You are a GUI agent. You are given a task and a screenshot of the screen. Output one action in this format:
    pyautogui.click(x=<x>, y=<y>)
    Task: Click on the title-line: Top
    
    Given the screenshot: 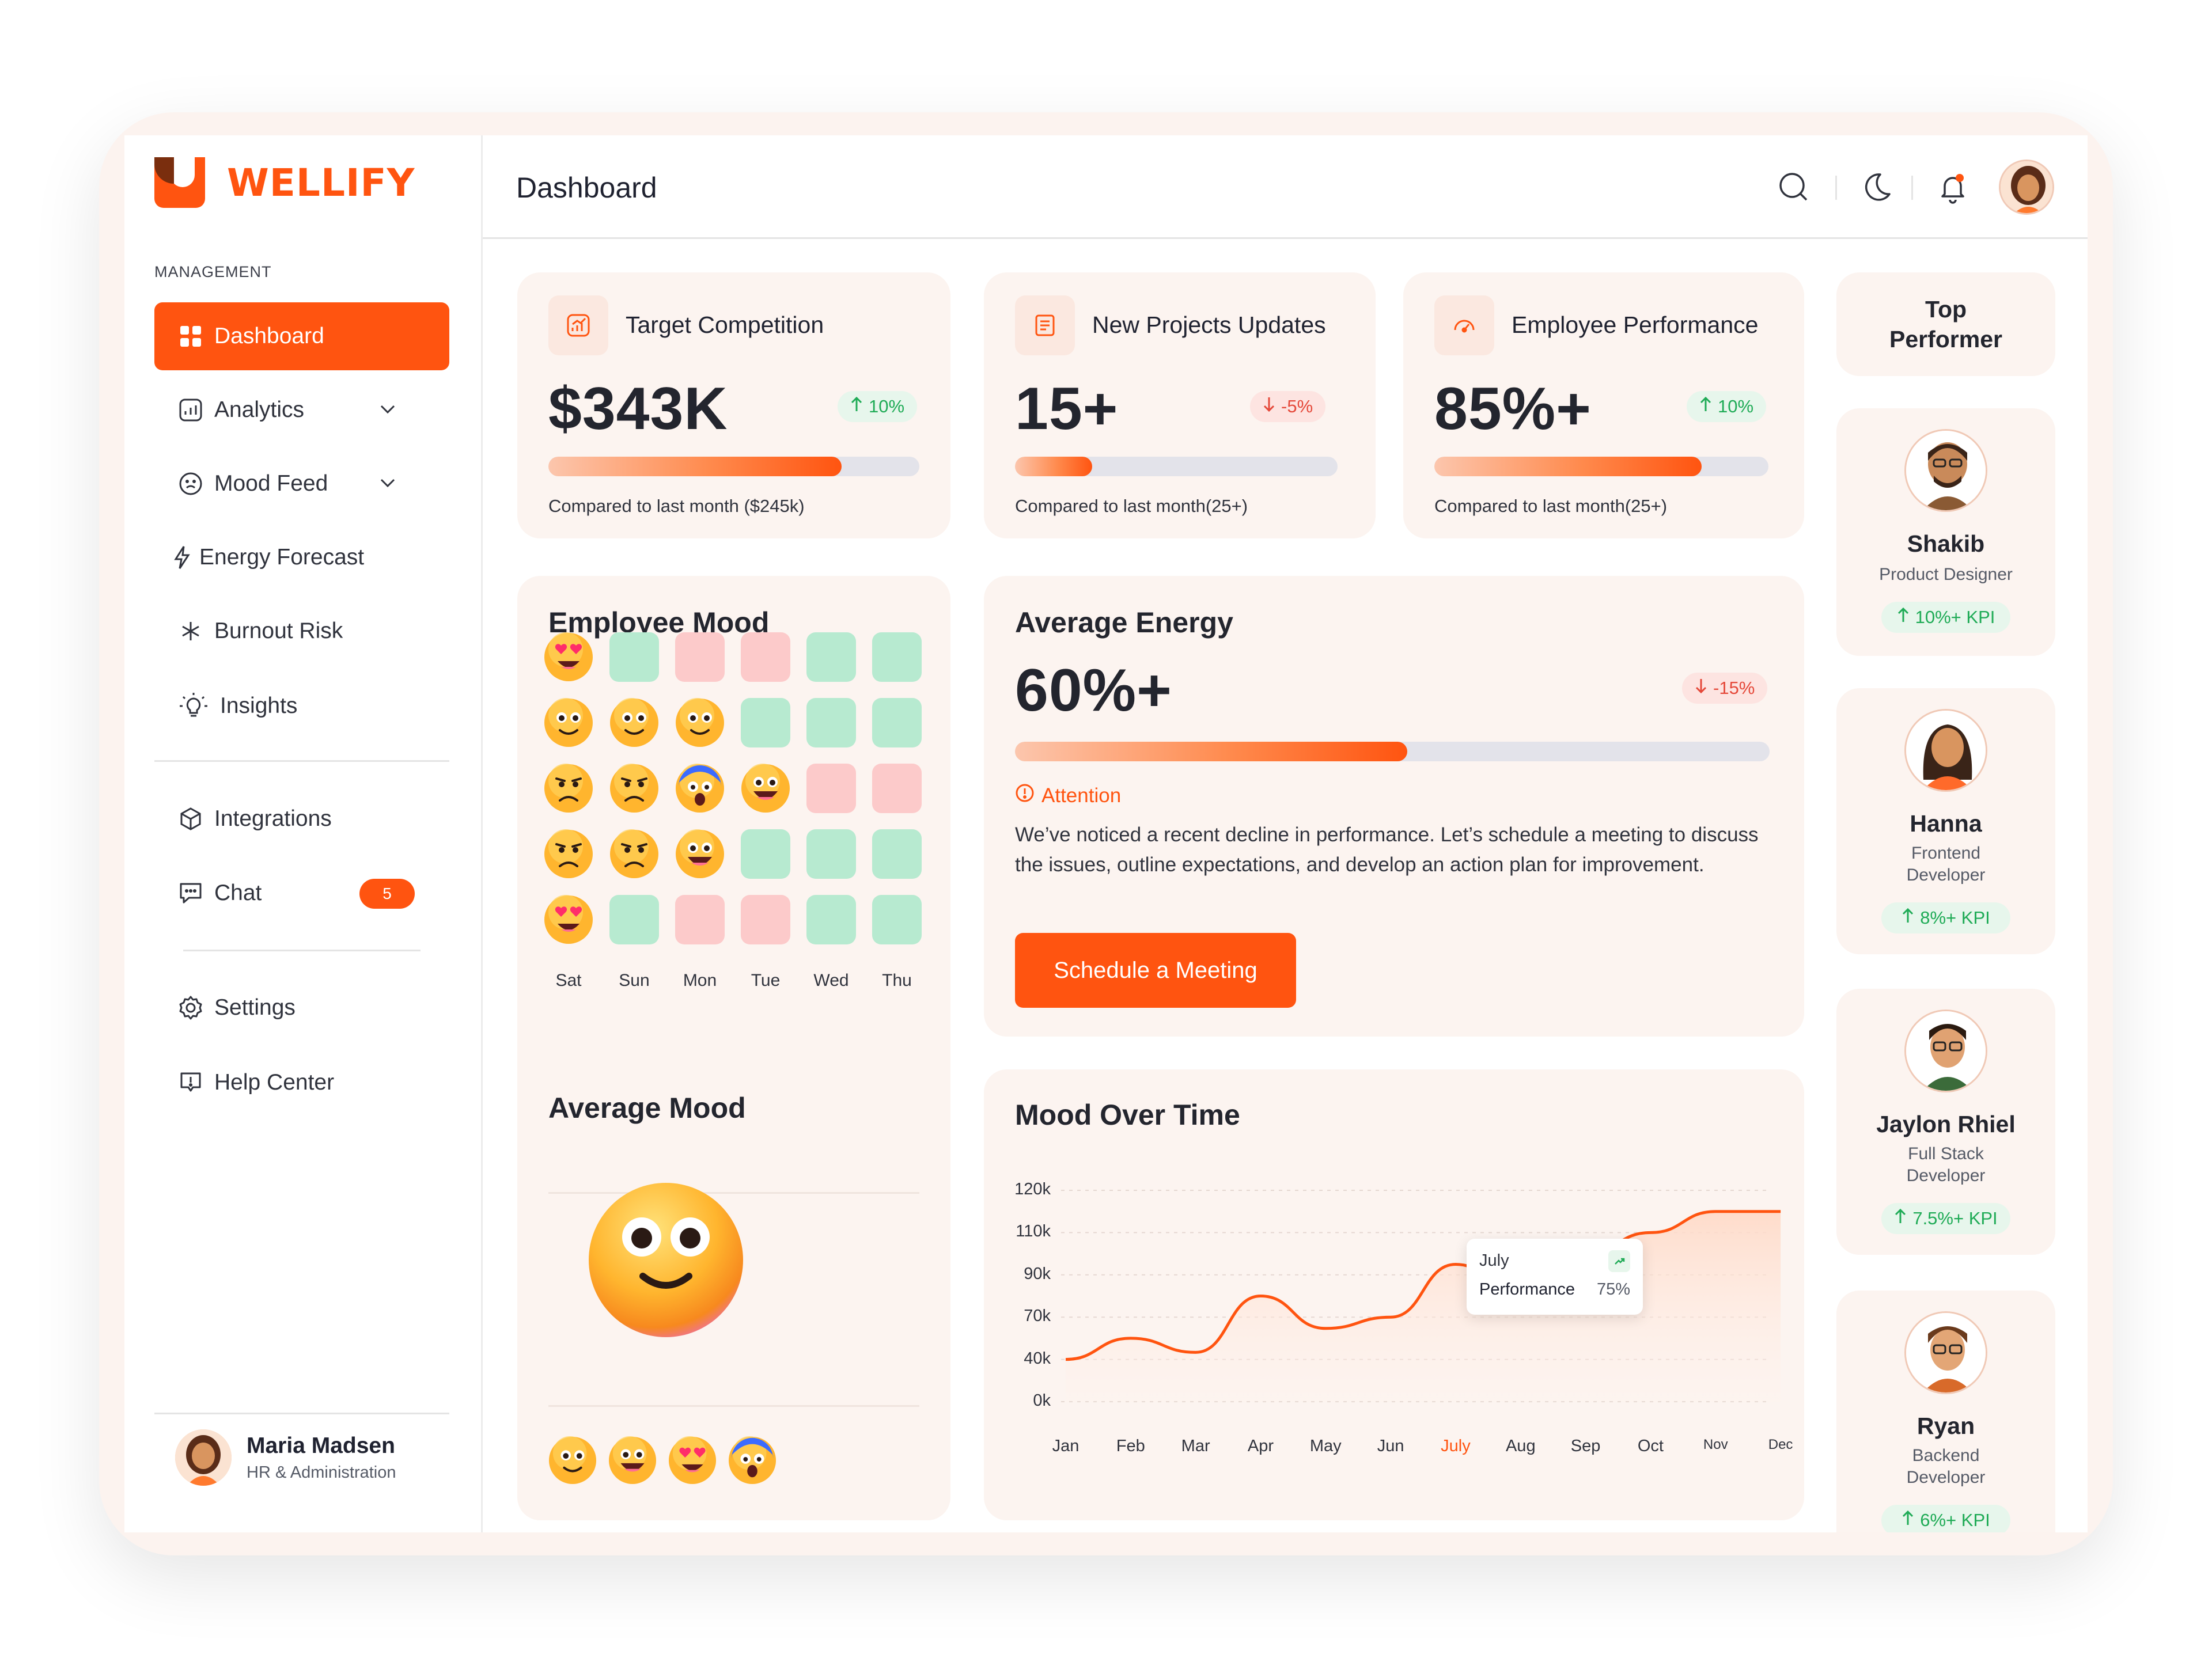 What is the action you would take?
    pyautogui.click(x=1946, y=309)
    